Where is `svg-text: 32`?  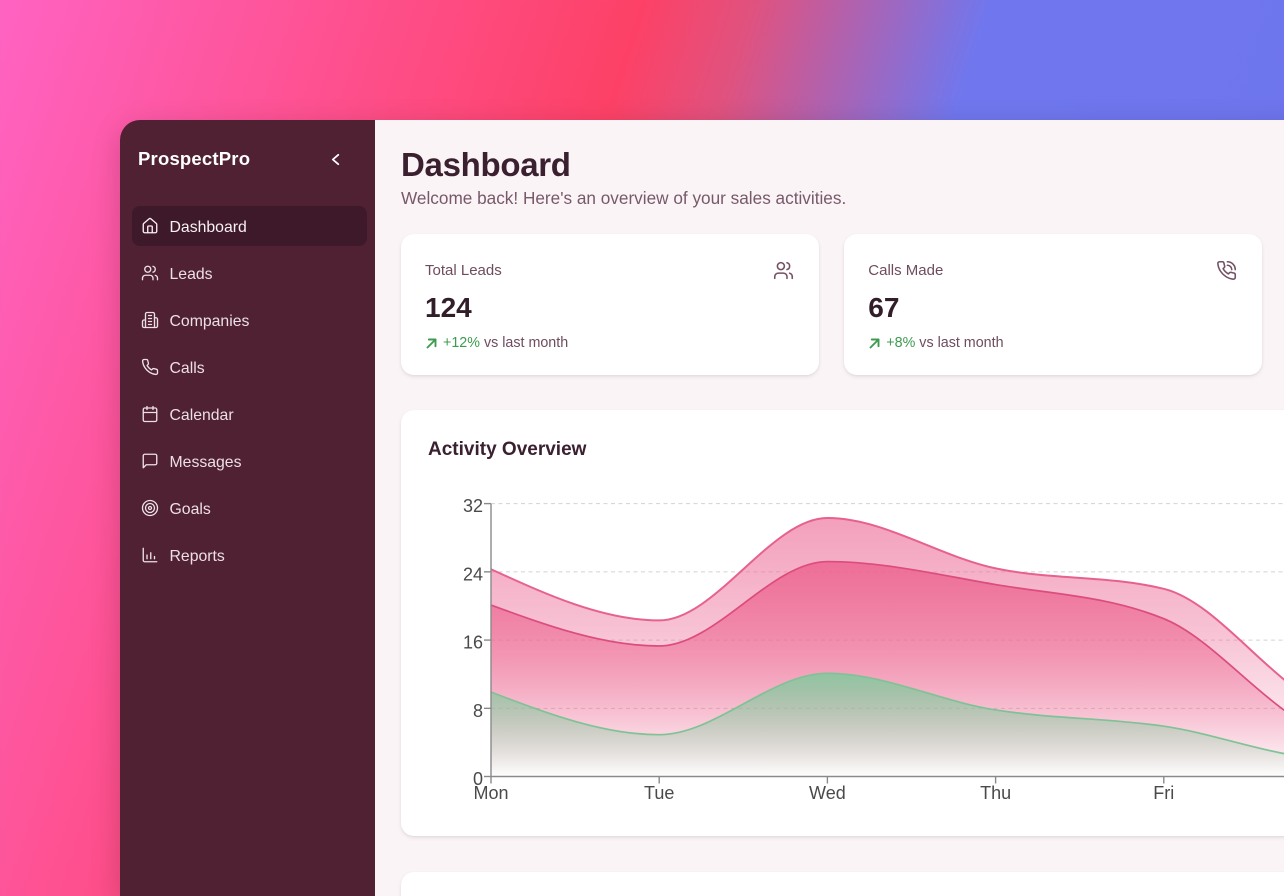 svg-text: 32 is located at coordinates (473, 506).